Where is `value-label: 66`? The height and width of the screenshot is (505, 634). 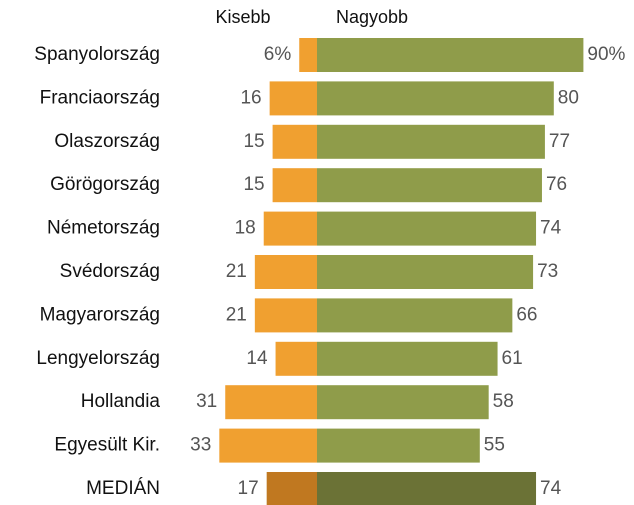
value-label: 66 is located at coordinates (526, 314).